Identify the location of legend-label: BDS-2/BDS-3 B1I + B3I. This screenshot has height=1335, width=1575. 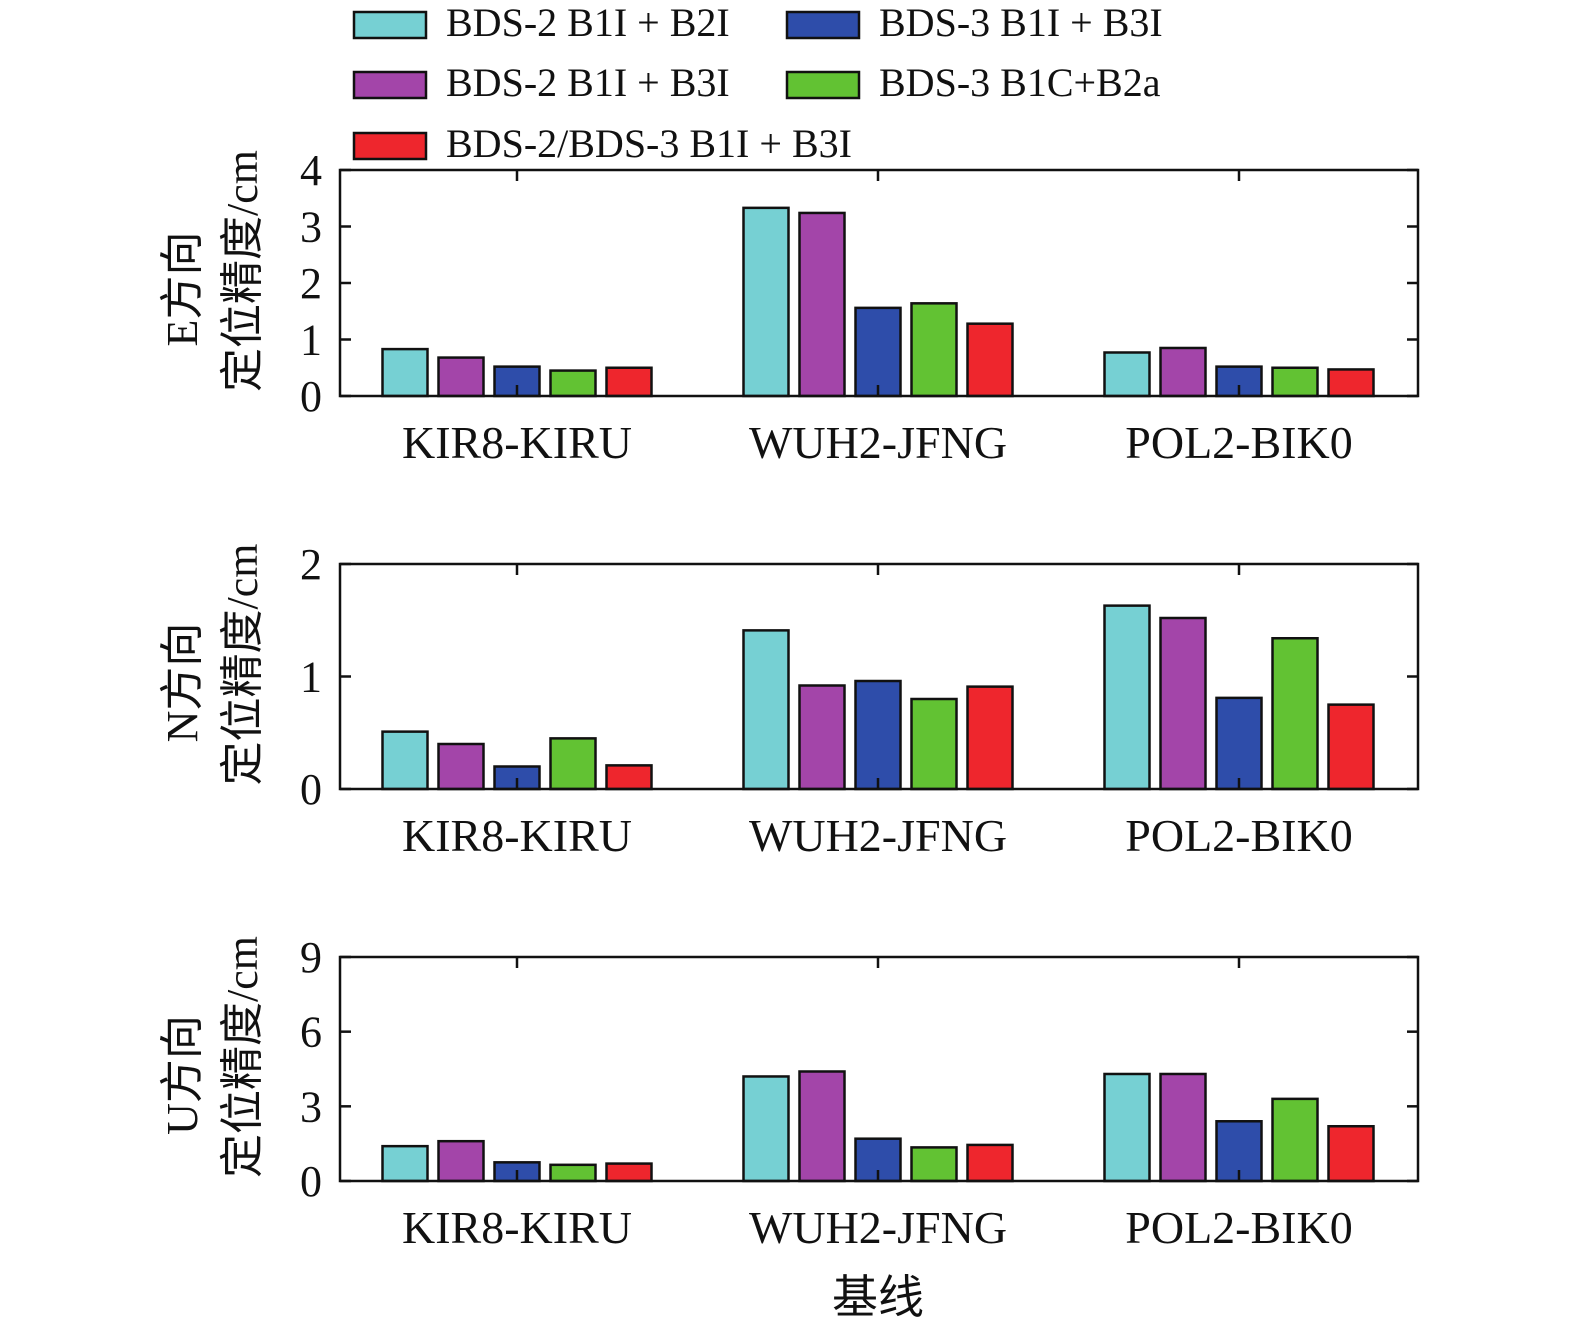
(649, 143).